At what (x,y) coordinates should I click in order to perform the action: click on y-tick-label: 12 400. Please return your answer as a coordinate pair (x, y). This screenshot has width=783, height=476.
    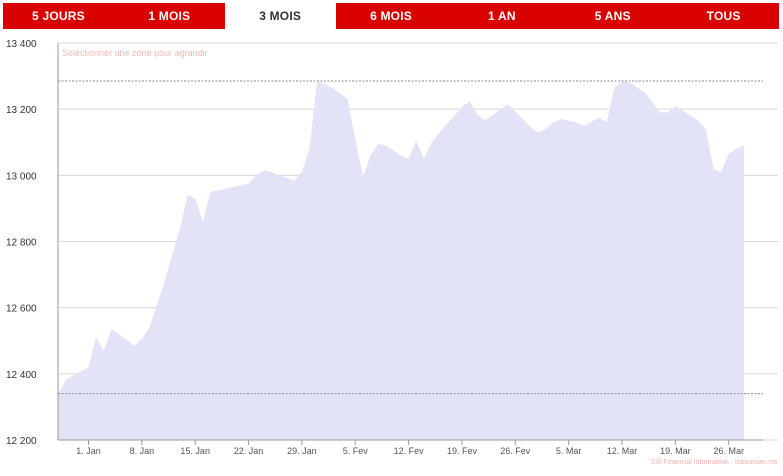
    Looking at the image, I should click on (21, 375).